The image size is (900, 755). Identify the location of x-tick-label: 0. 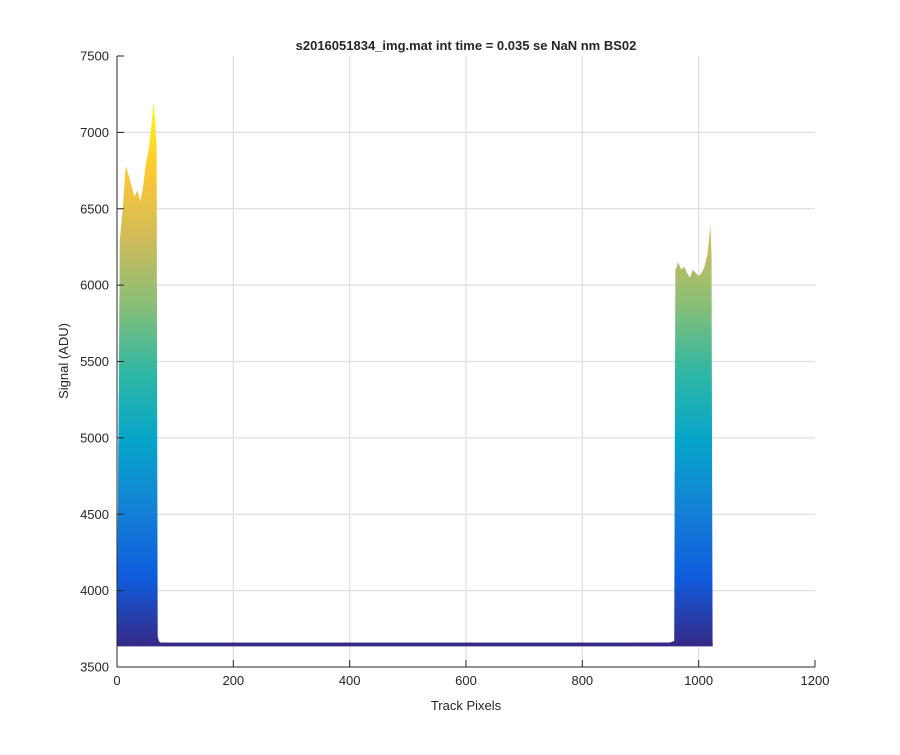
(116, 680).